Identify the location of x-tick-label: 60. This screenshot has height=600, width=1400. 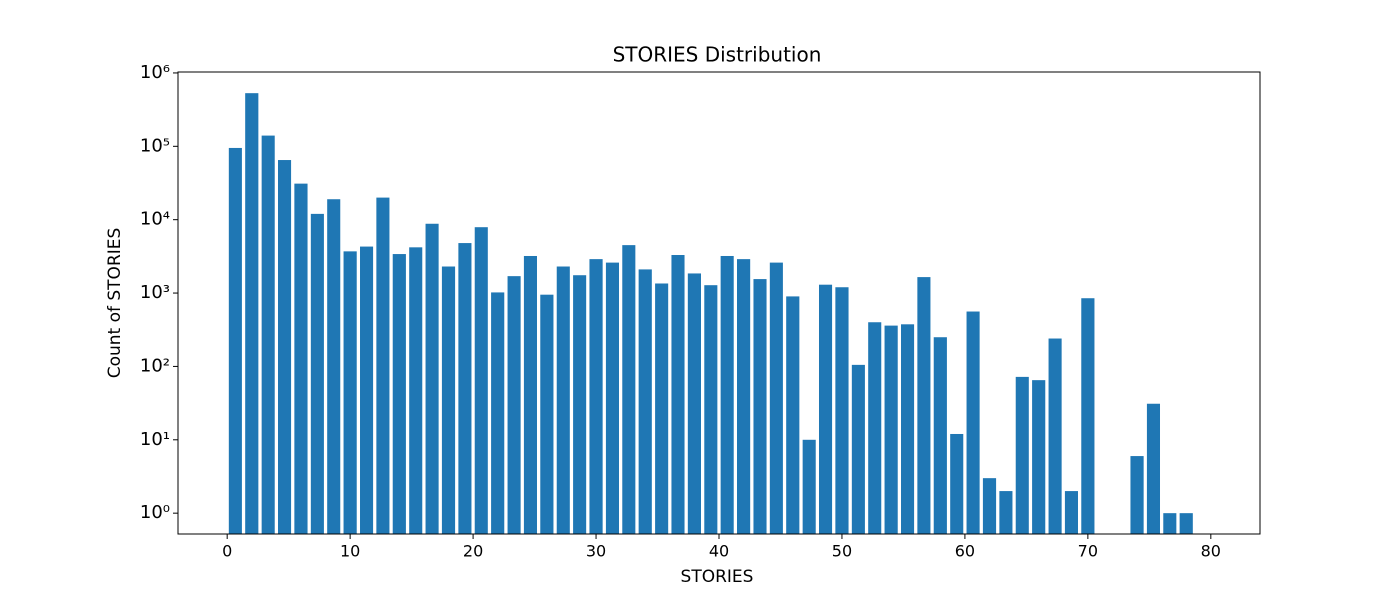
(965, 551).